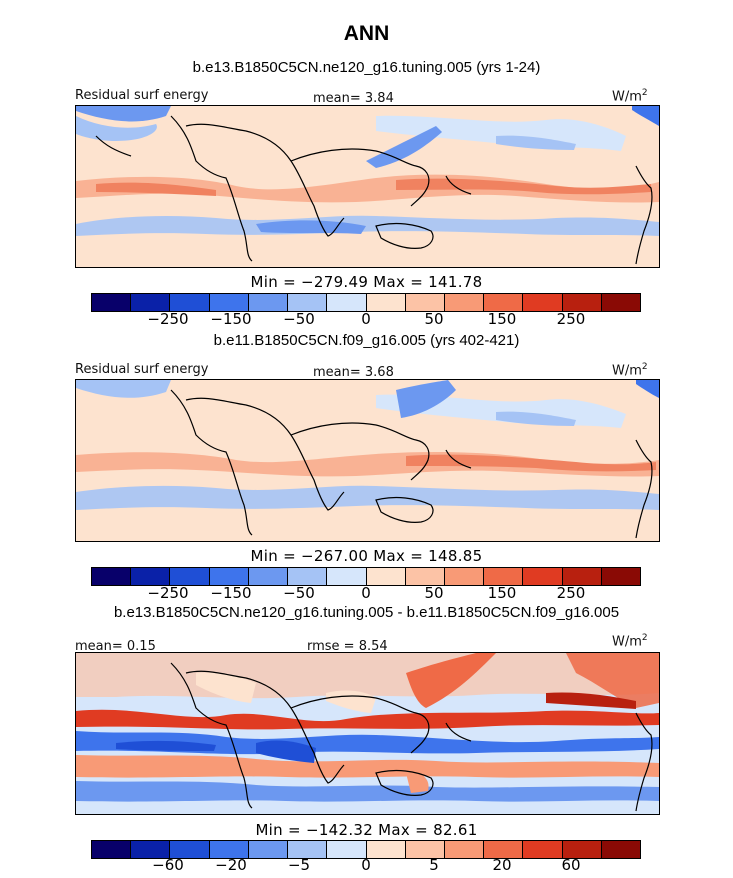 The height and width of the screenshot is (878, 733). Describe the element at coordinates (366, 282) in the screenshot. I see `panel-1-min-max: Min = −279.49 Max = 141.78` at that location.